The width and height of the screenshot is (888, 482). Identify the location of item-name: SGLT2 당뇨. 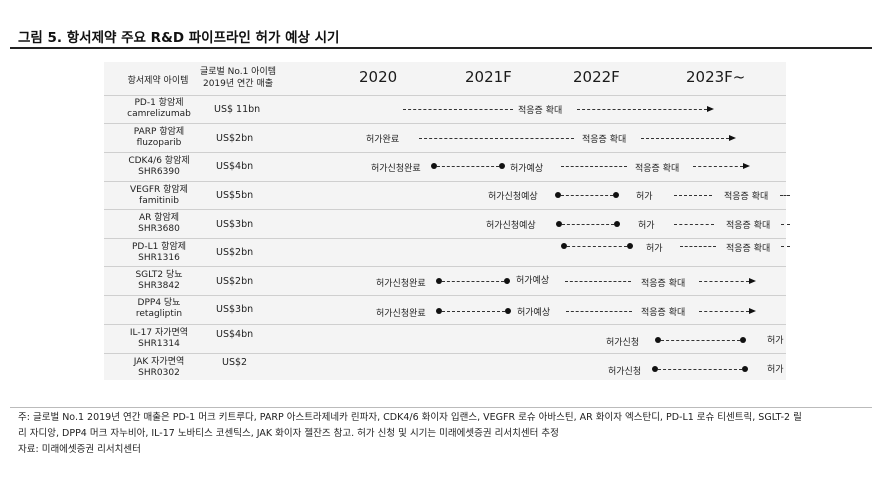
(159, 275).